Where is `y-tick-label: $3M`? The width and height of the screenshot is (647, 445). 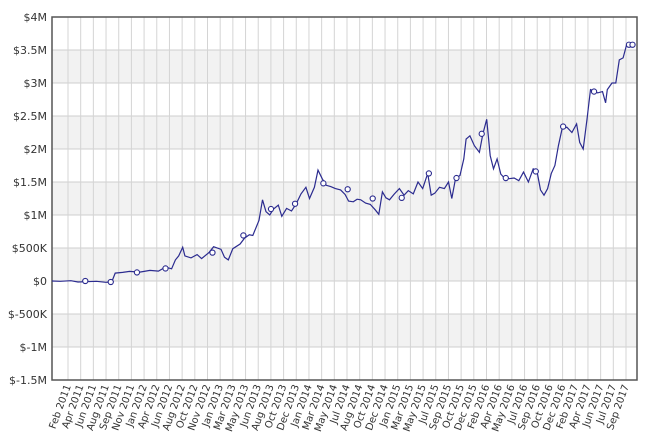
y-tick-label: $3M is located at coordinates (36, 83).